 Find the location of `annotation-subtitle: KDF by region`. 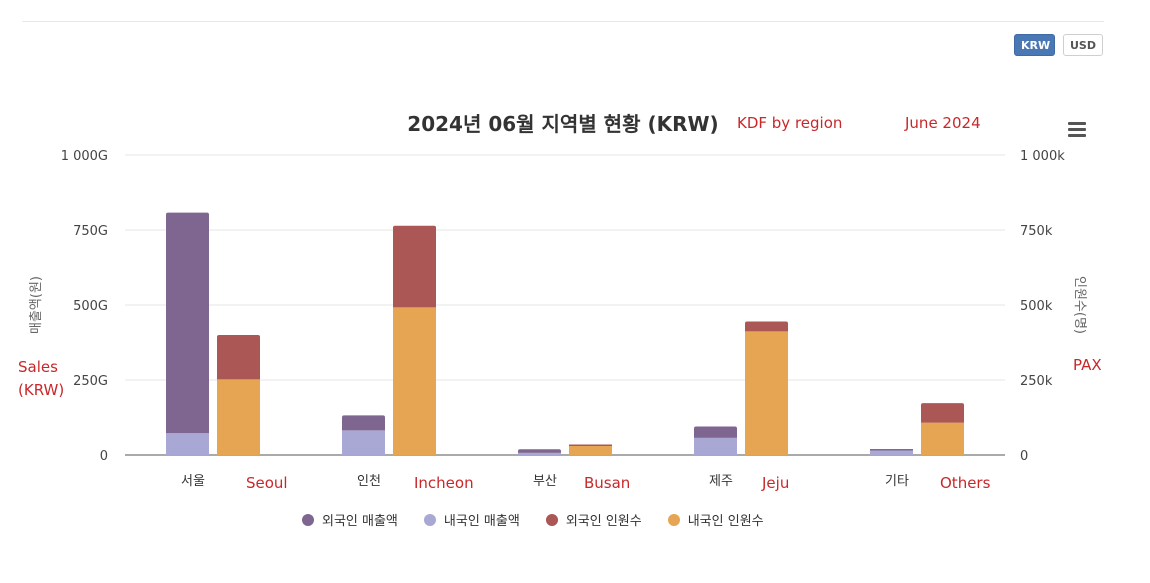

annotation-subtitle: KDF by region is located at coordinates (790, 123).